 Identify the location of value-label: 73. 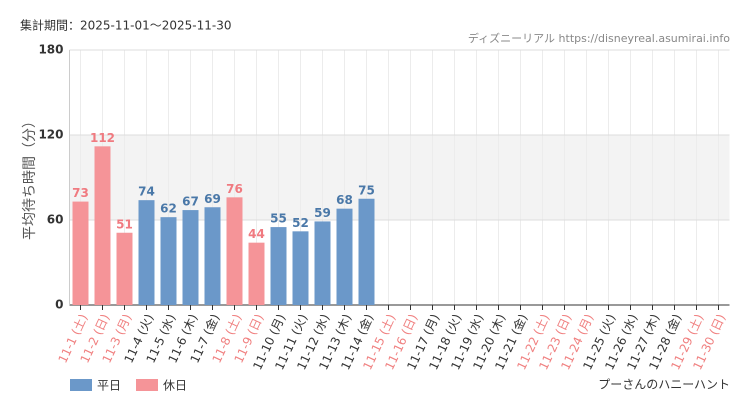
(80, 193).